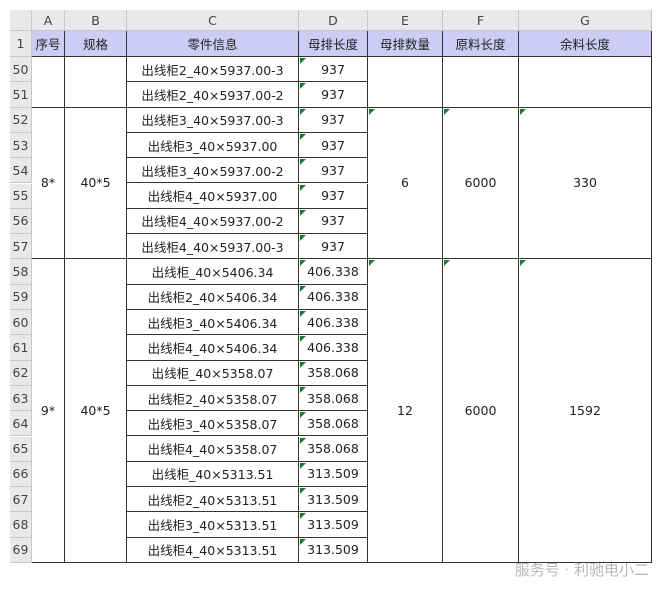 The image size is (663, 594). Describe the element at coordinates (405, 183) in the screenshot. I see `merged-cell: 6` at that location.